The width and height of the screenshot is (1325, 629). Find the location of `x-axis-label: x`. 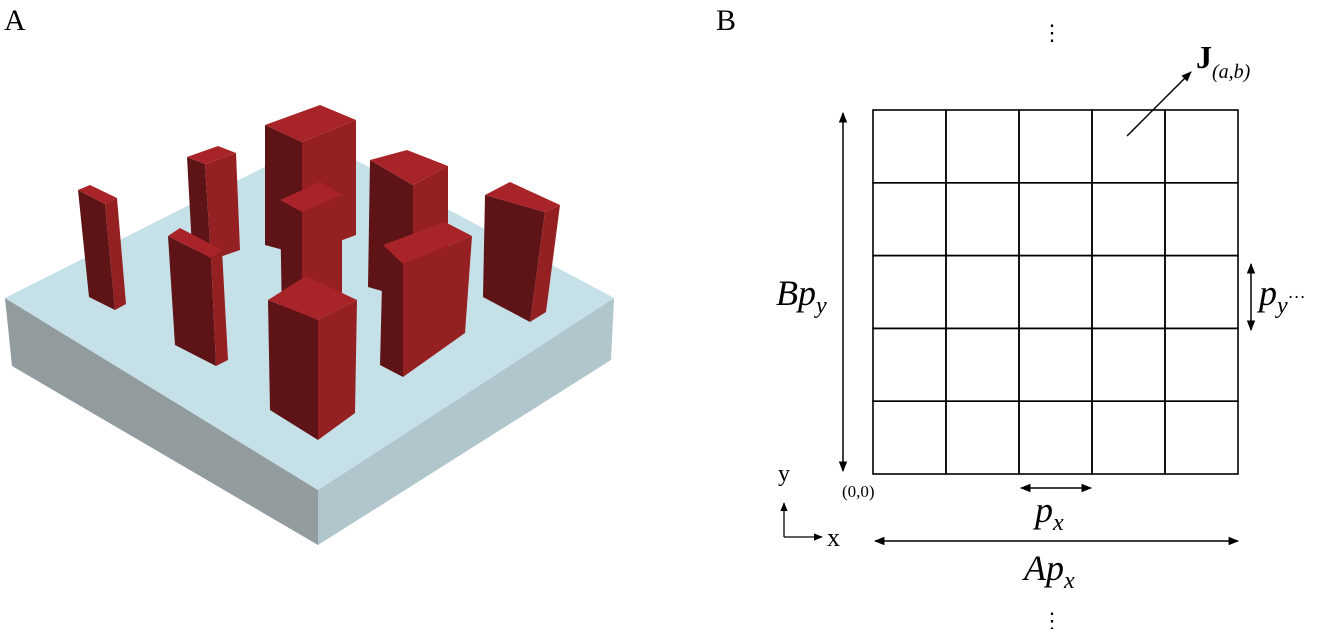

x-axis-label: x is located at coordinates (833, 537).